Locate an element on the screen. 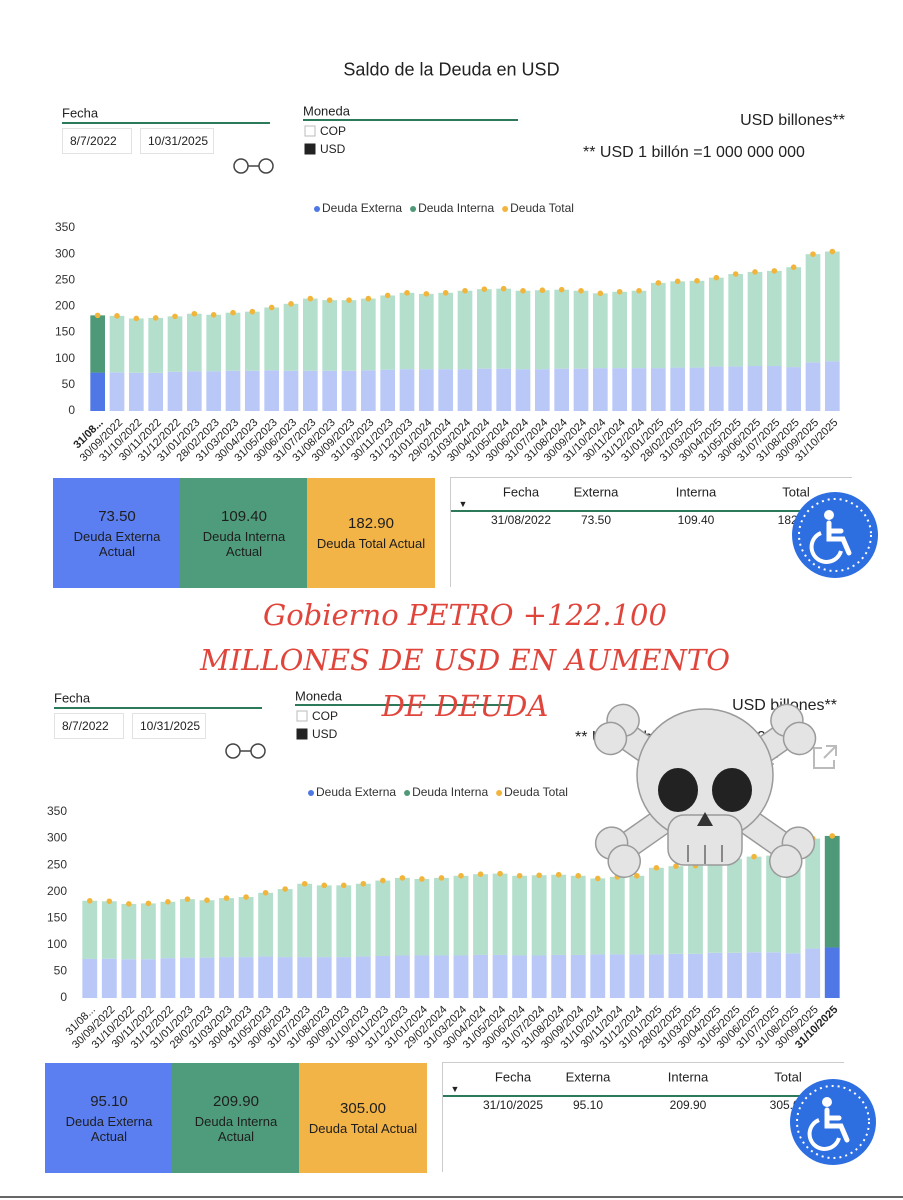 The image size is (903, 1200). y-tick-label: 0 is located at coordinates (71, 410).